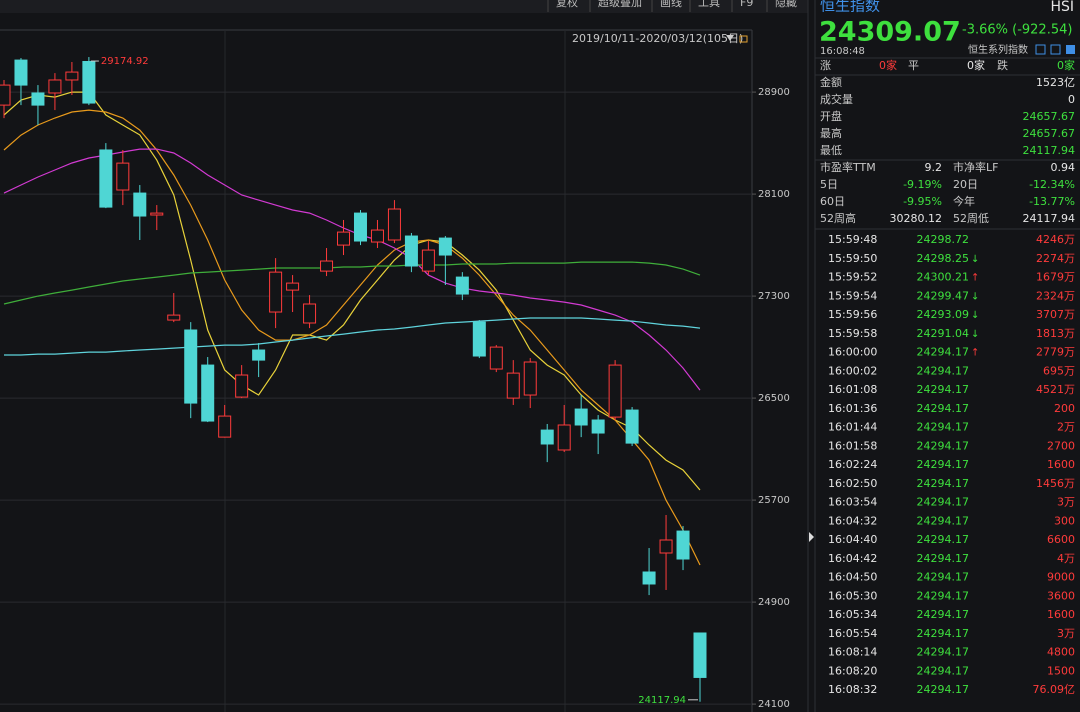 The width and height of the screenshot is (1080, 712). Describe the element at coordinates (730, 38) in the screenshot. I see `range-dropdown` at that location.